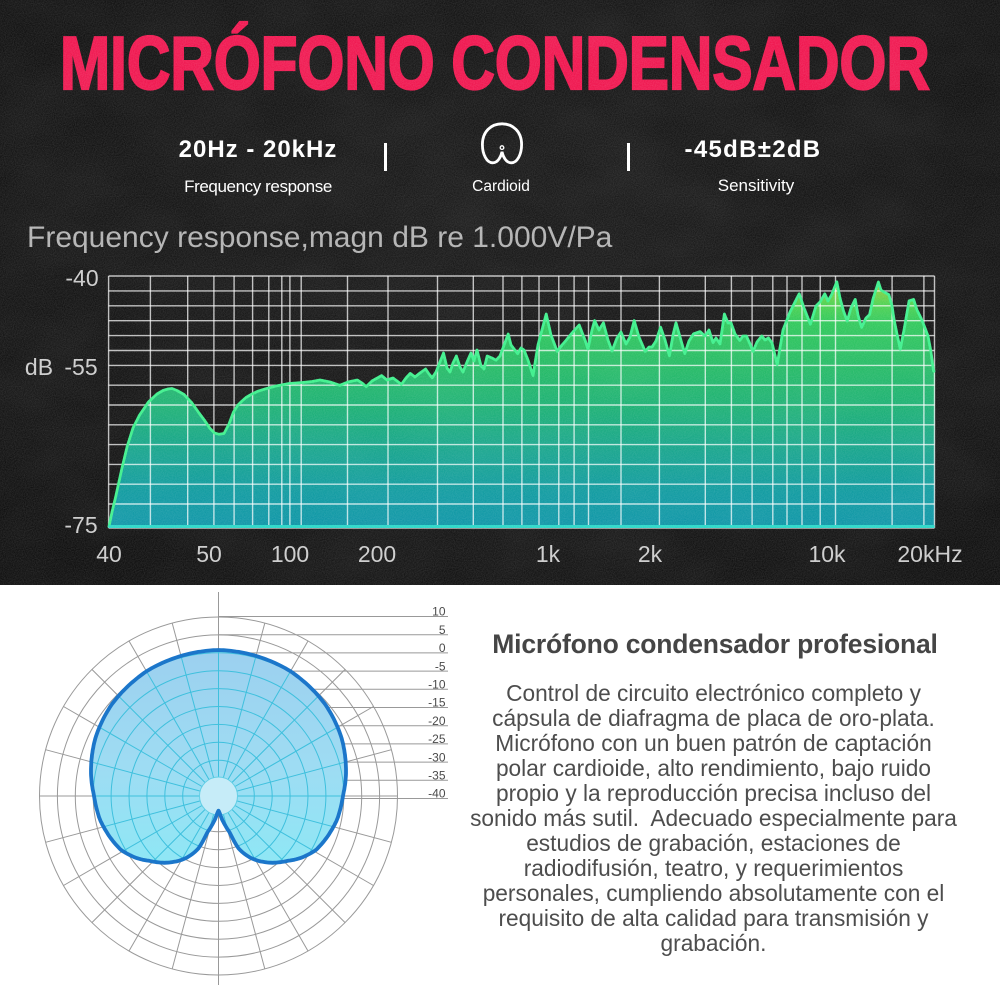 This screenshot has height=1000, width=1000. Describe the element at coordinates (437, 721) in the screenshot. I see `svg-text: -20` at that location.